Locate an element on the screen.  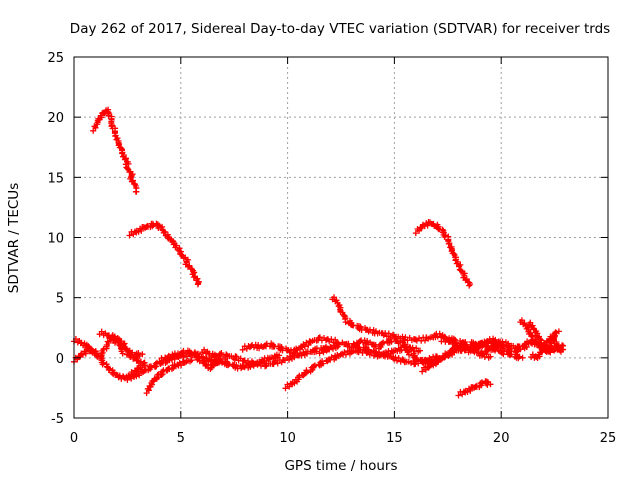
y-tick-label: 0 is located at coordinates (60, 359).